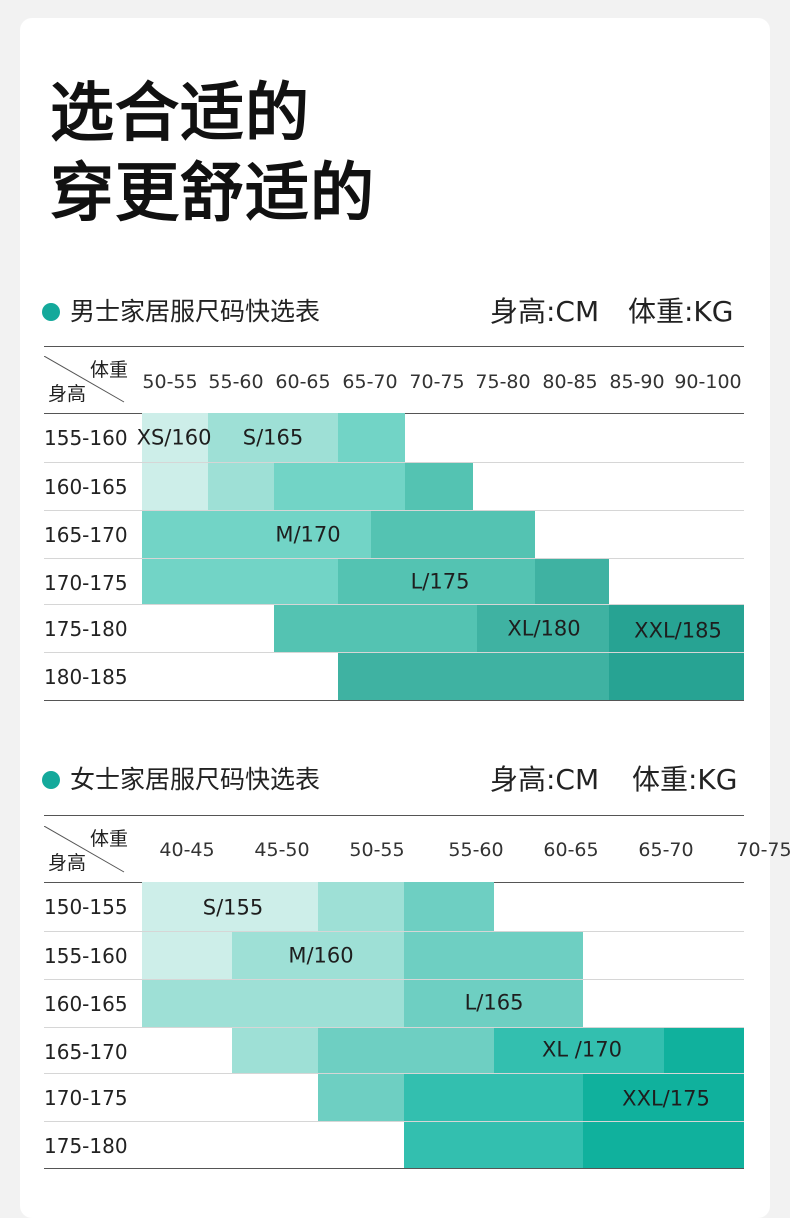 The width and height of the screenshot is (790, 1218). Describe the element at coordinates (321, 955) in the screenshot. I see `size-label: M/160` at that location.